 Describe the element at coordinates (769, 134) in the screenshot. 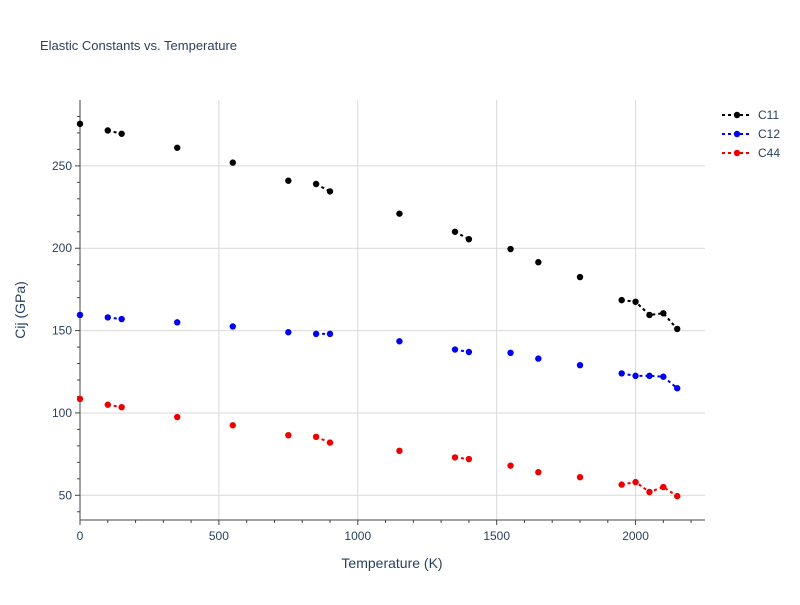

I see `legend-label-c12: C12` at that location.